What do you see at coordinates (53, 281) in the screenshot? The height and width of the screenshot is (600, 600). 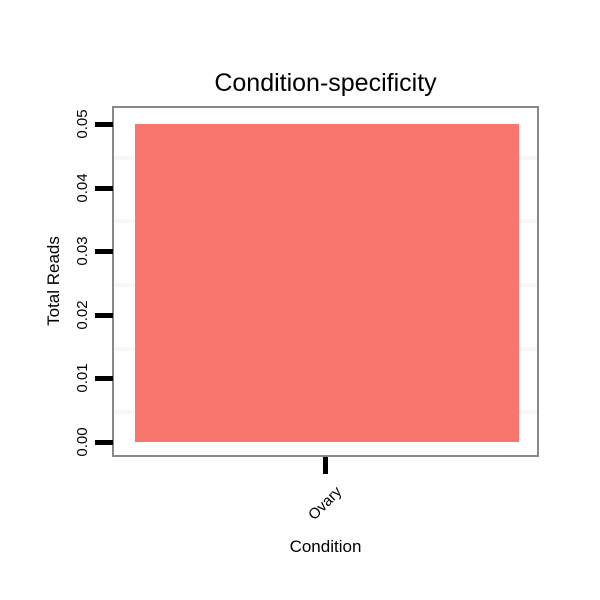 I see `y-axis-title: Total Reads` at bounding box center [53, 281].